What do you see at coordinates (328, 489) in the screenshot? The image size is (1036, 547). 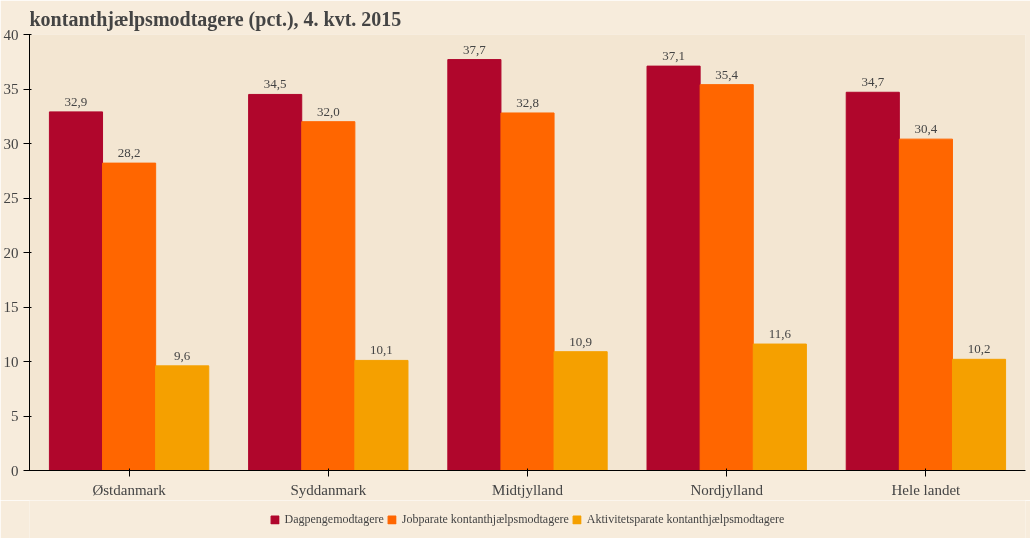 I see `x-tick-label: Syddanmark` at bounding box center [328, 489].